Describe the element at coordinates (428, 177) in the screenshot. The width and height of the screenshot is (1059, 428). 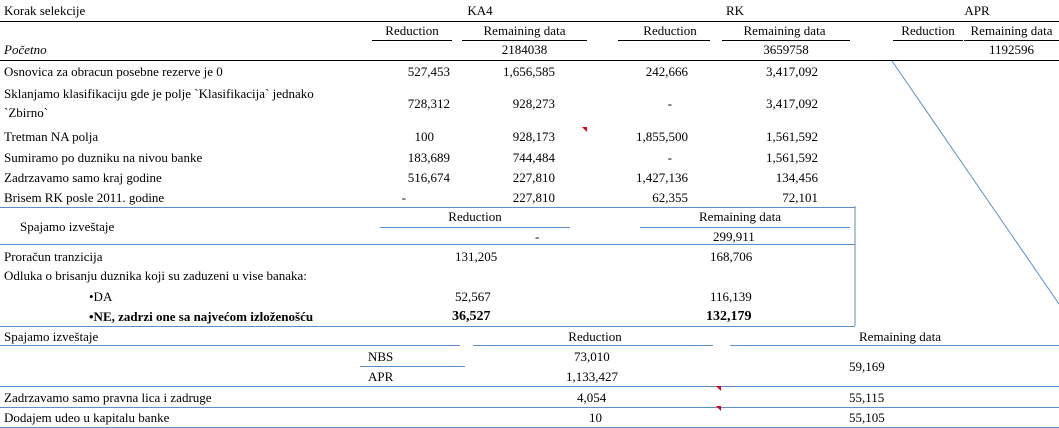
I see `ka4-reduction-cell: 516,674` at that location.